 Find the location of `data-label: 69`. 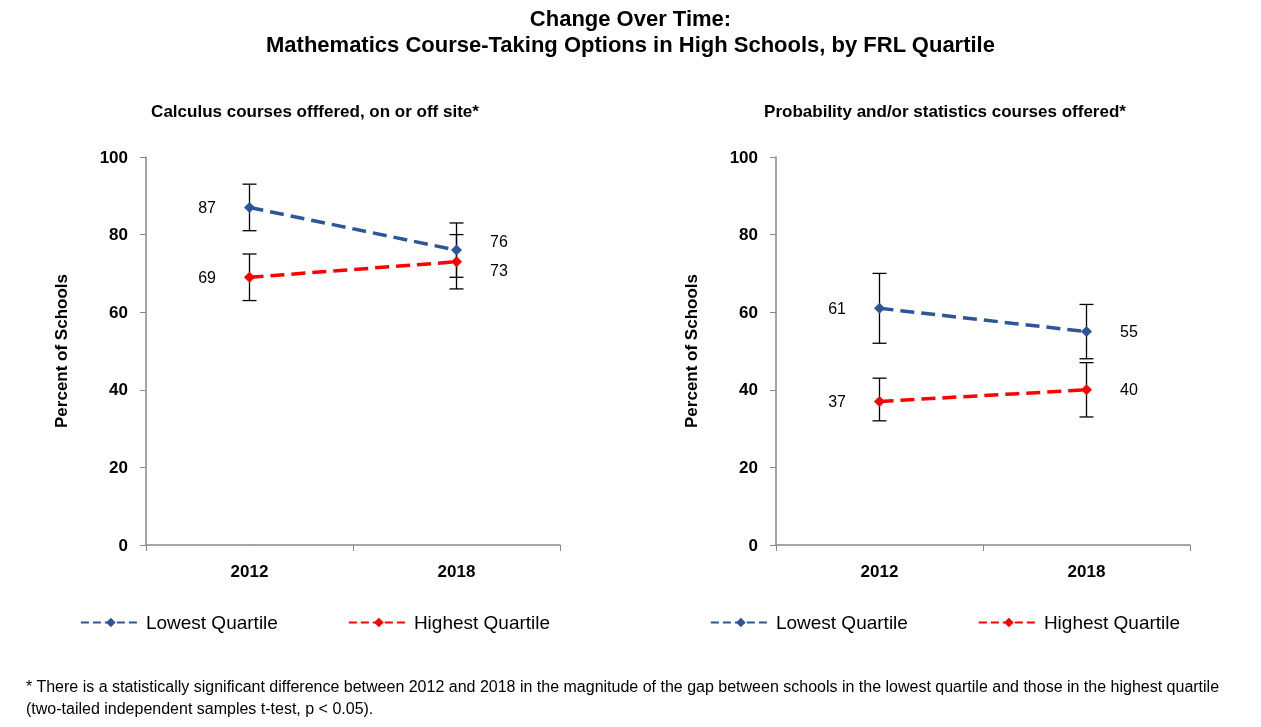

data-label: 69 is located at coordinates (207, 277).